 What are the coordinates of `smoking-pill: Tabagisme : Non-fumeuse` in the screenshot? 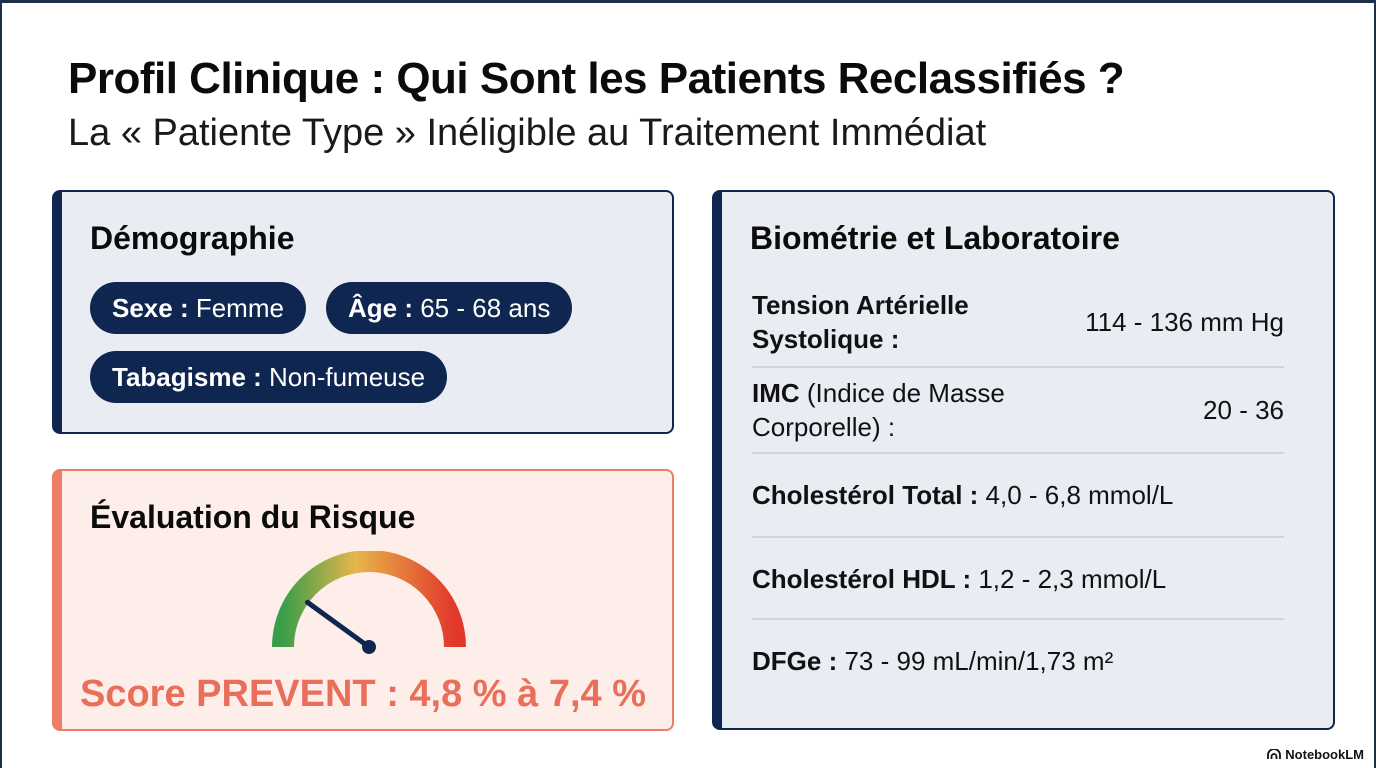 It's located at (269, 377).